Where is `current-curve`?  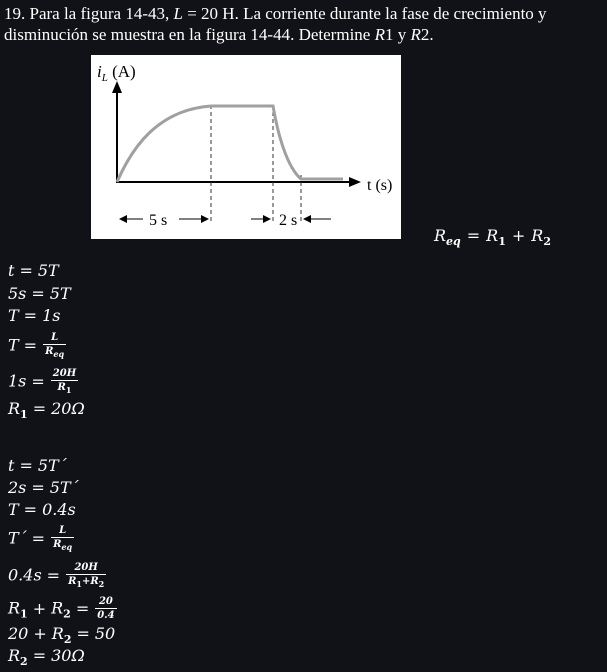 current-curve is located at coordinates (229, 143).